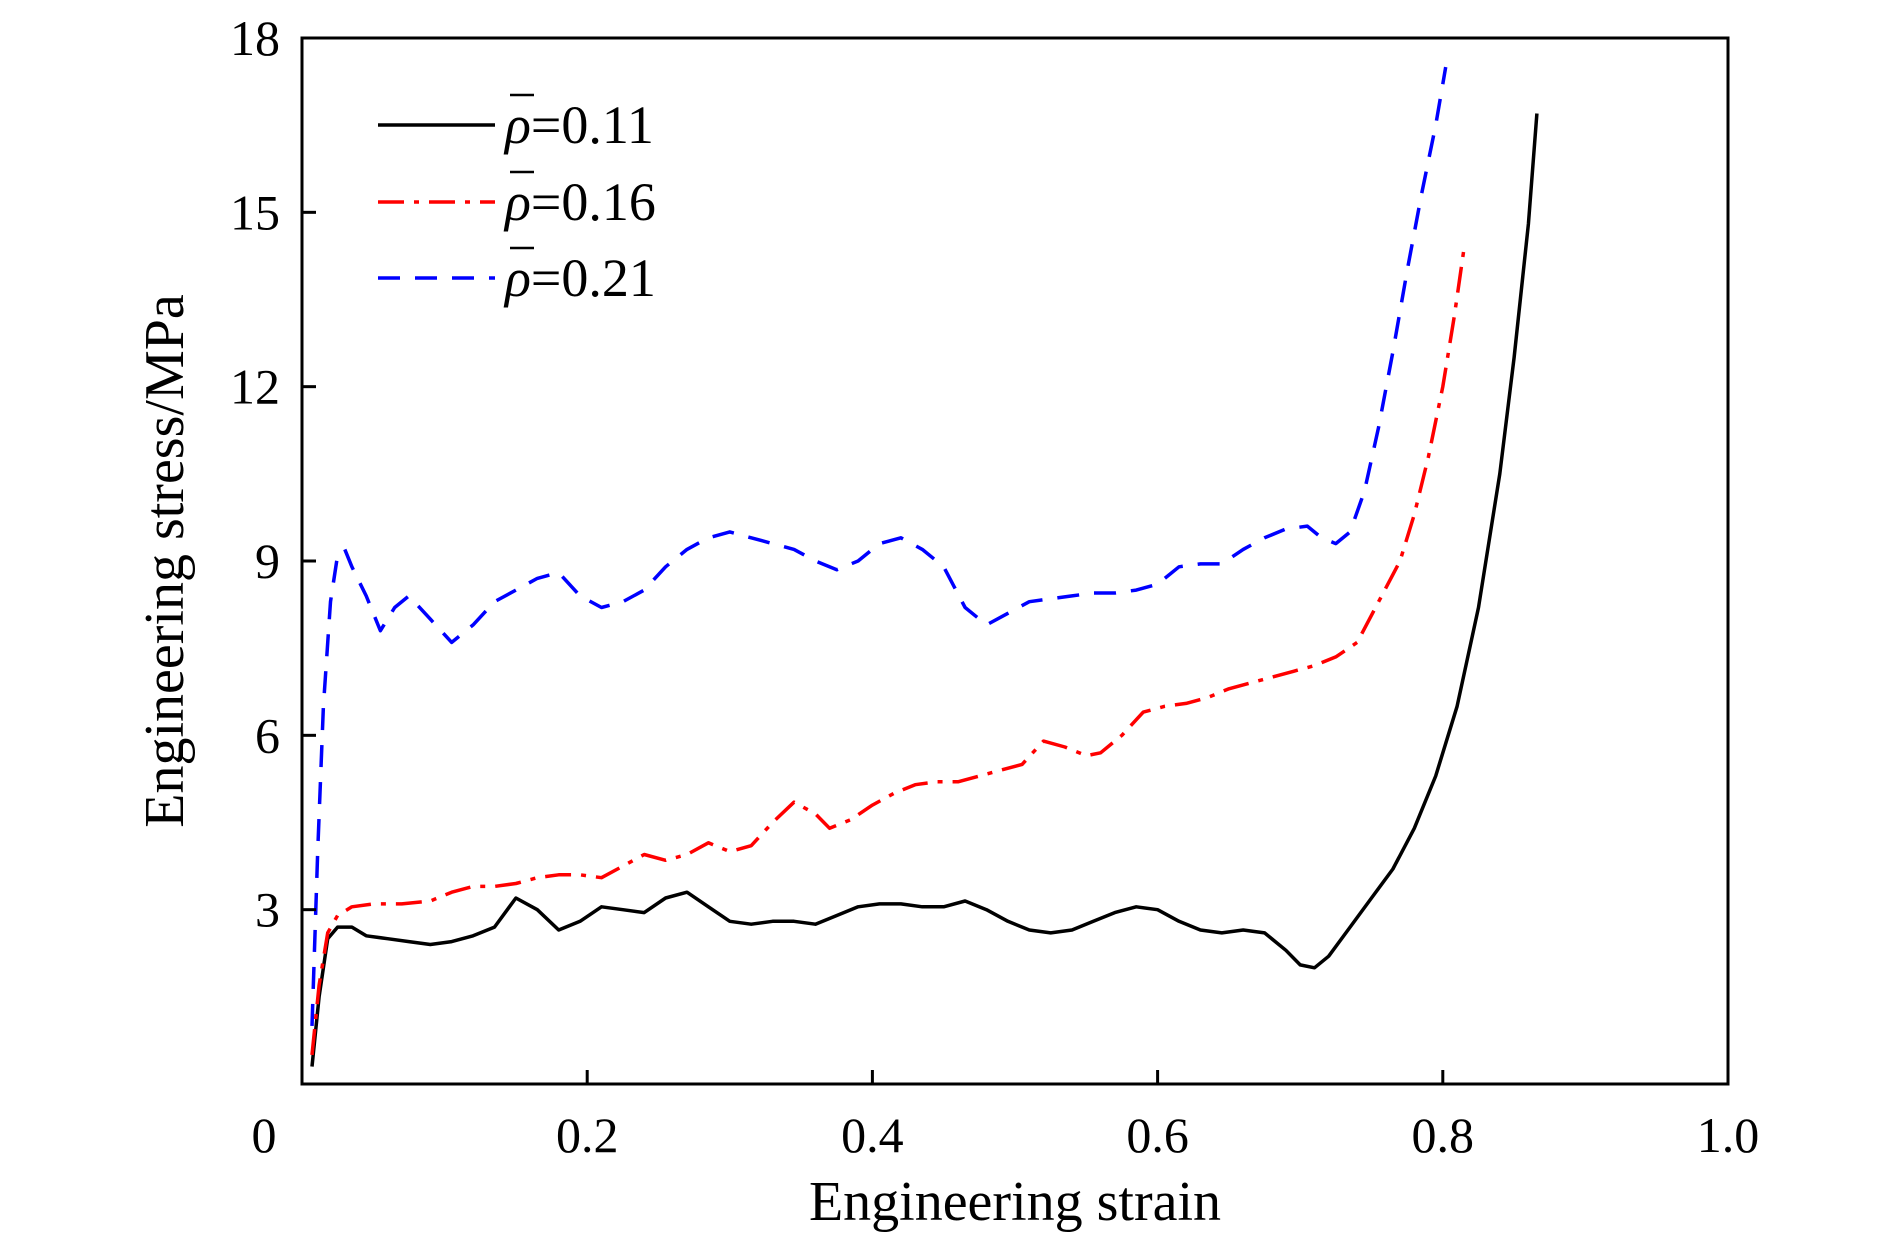 Image resolution: width=1890 pixels, height=1238 pixels. I want to click on x-tick-label: 1.0, so click(1728, 1135).